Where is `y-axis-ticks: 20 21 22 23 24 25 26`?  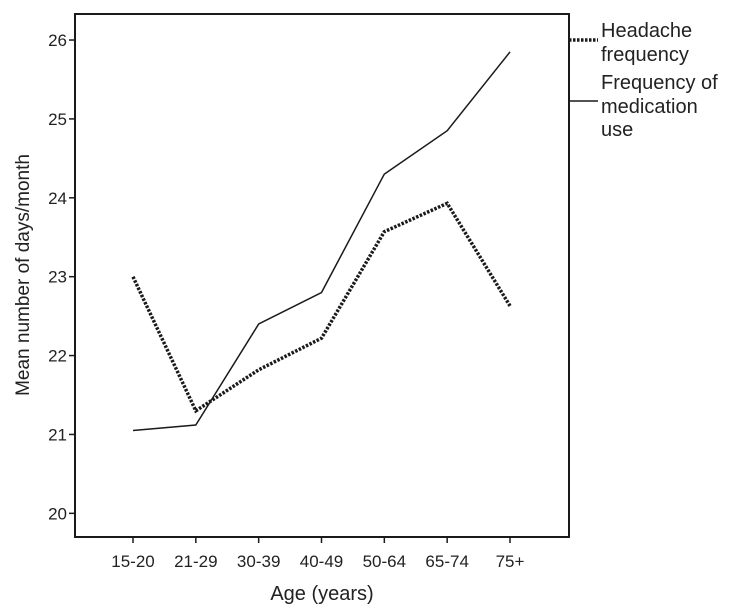
y-axis-ticks: 20 21 22 23 24 25 26 is located at coordinates (61, 277).